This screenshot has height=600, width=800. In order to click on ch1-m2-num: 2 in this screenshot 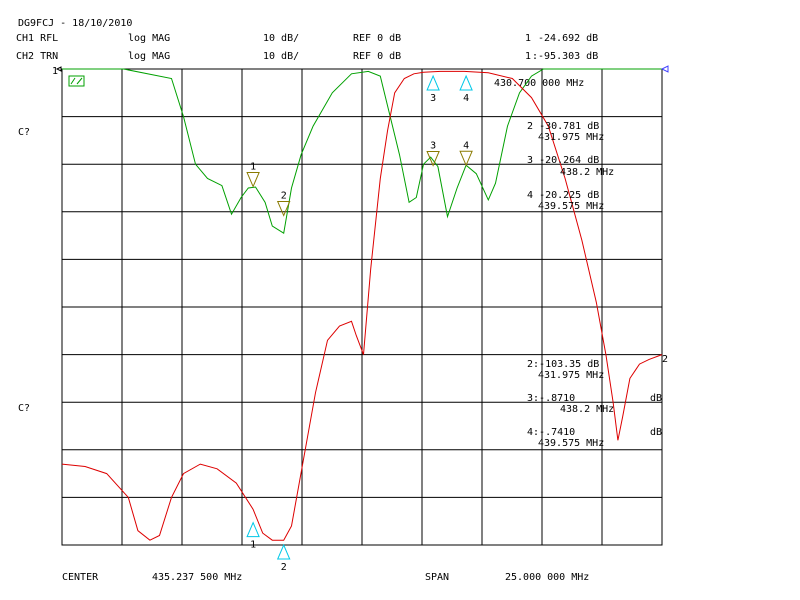, I will do `click(530, 126)`.